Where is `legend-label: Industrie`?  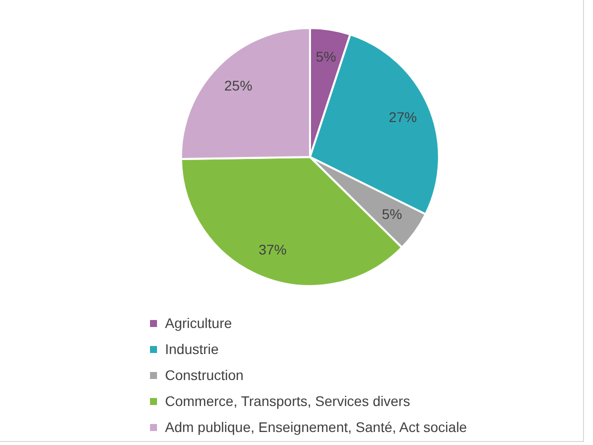 legend-label: Industrie is located at coordinates (192, 349).